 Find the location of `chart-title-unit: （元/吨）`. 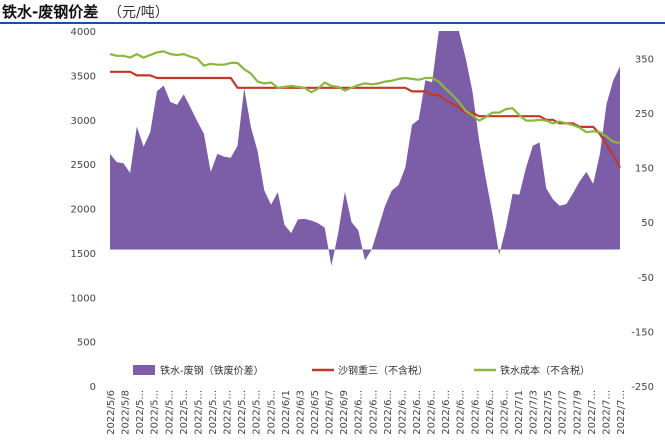

chart-title-unit: （元/吨） is located at coordinates (138, 13).